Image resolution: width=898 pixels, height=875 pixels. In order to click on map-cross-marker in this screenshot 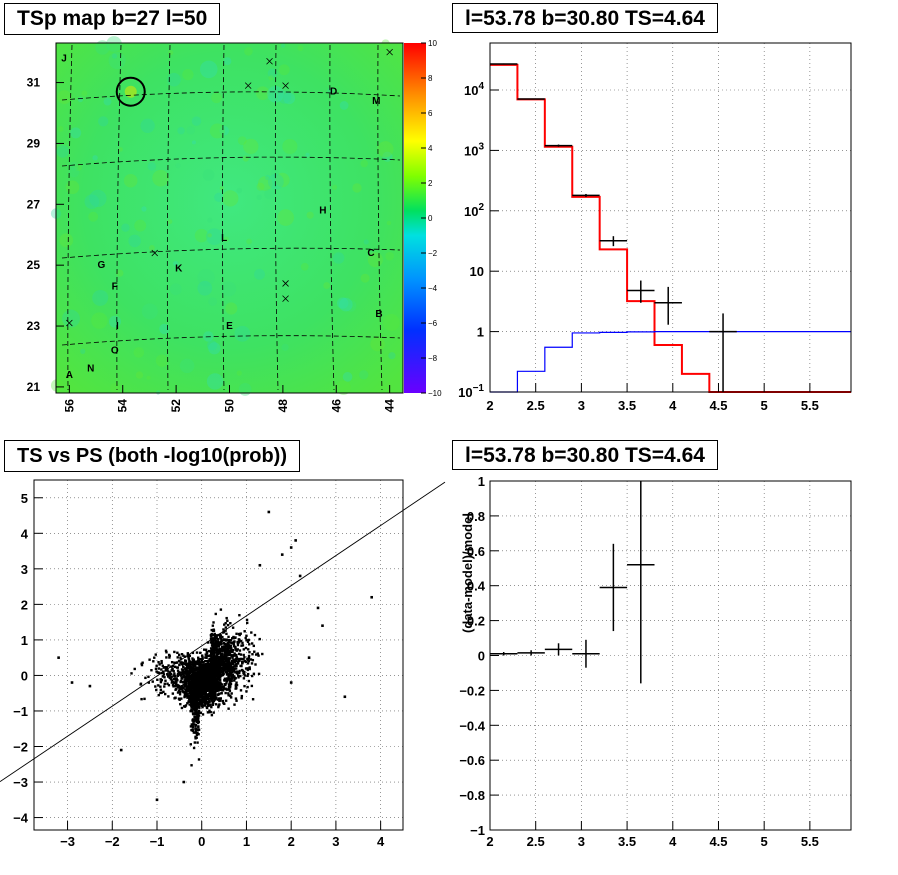, I will do `click(285, 85)`.